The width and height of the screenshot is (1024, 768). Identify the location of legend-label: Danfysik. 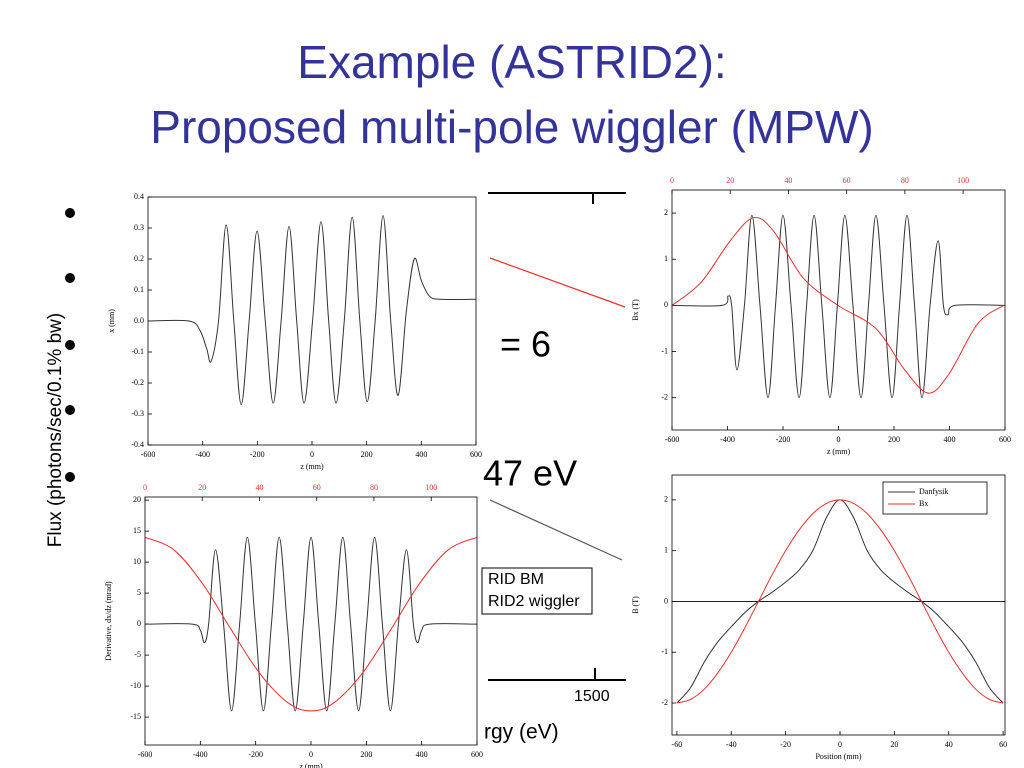
(933, 491).